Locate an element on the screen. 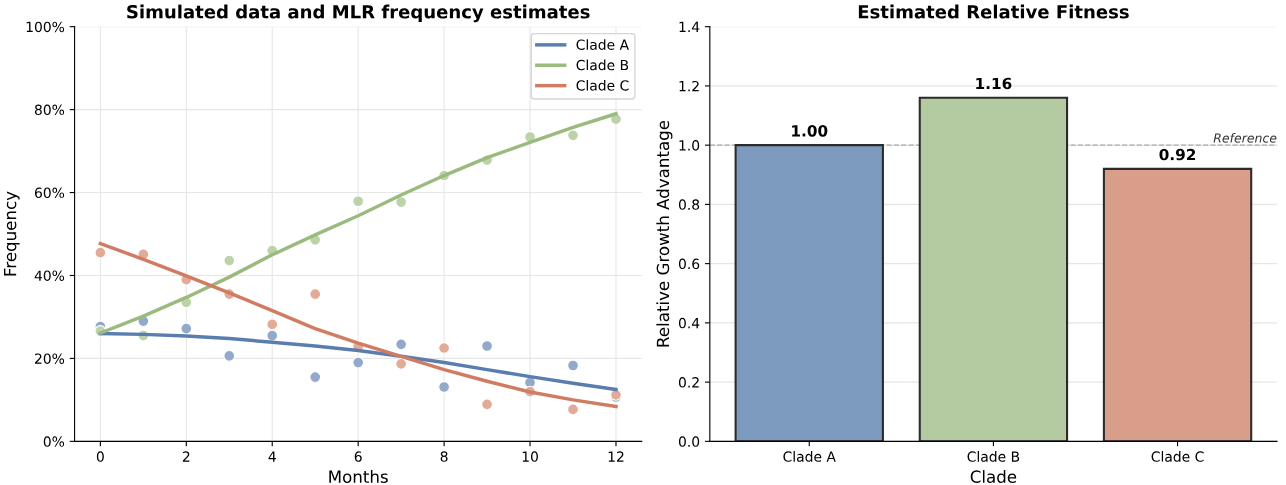 This screenshot has width=1286, height=485. legend-label: Clade B is located at coordinates (602, 65).